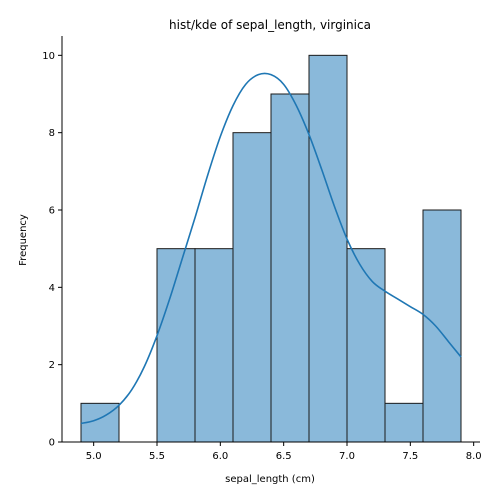  Describe the element at coordinates (52, 133) in the screenshot. I see `y-tick-label: 8` at that location.